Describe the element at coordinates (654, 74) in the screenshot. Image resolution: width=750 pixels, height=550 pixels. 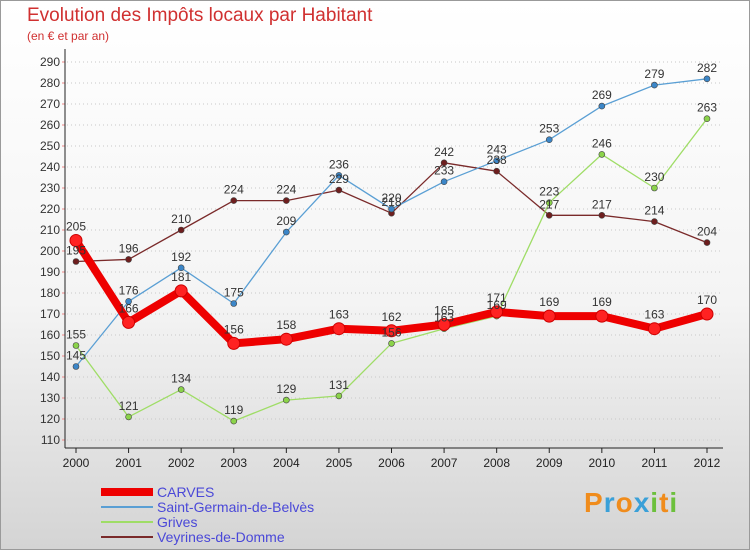
I see `data-label-saint-germain-de-belves-2011: 279` at that location.